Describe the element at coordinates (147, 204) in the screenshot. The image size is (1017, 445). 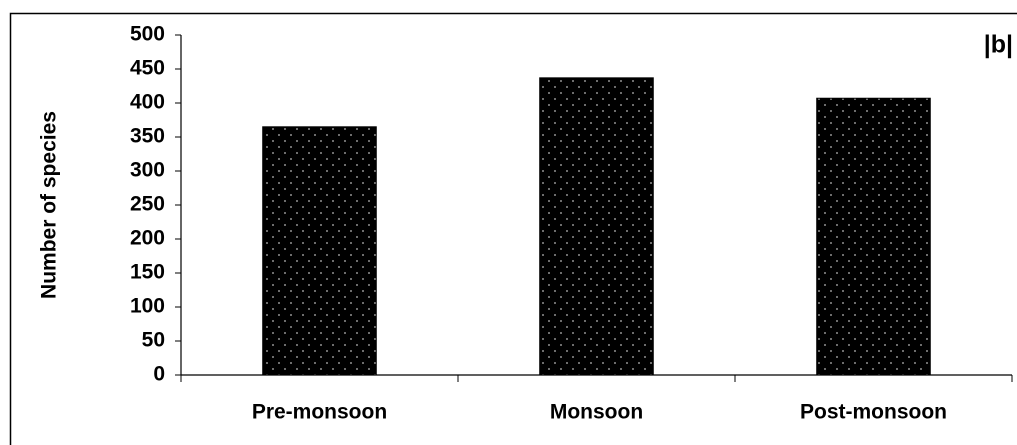
I see `y-tick-label: 250` at that location.